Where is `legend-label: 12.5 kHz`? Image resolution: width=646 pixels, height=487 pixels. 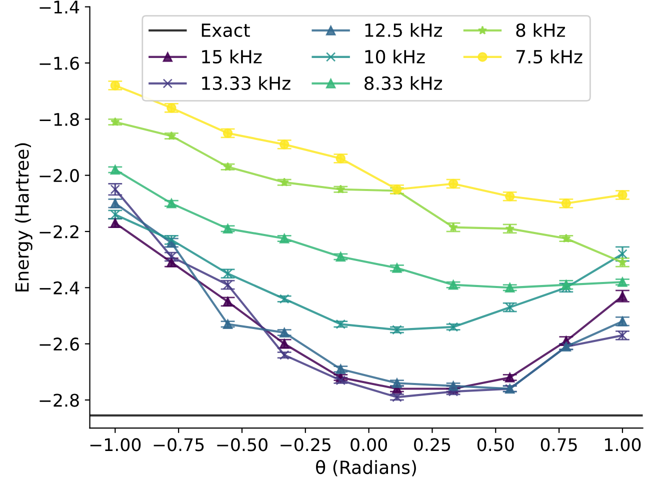
legend-label: 12.5 kHz is located at coordinates (403, 30).